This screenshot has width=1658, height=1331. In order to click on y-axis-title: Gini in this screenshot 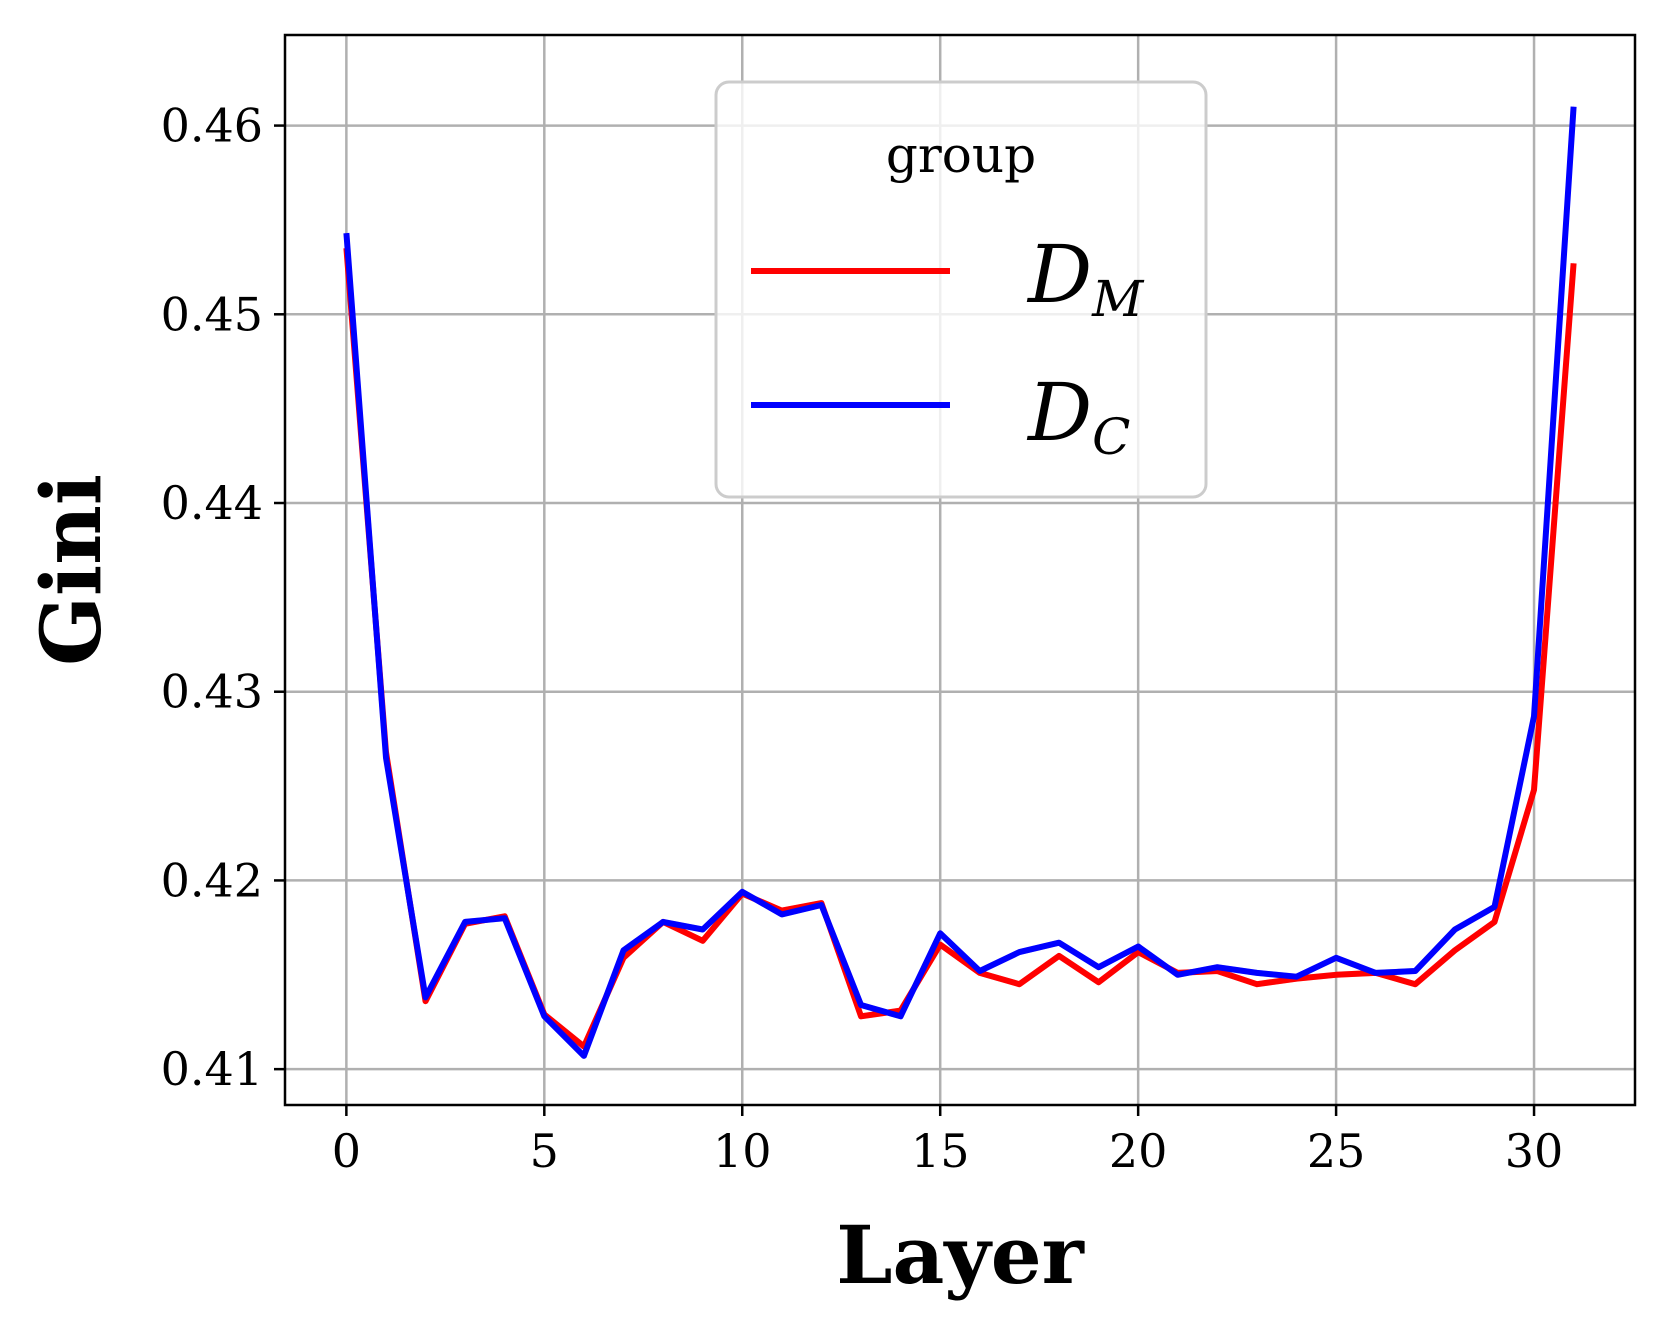, I will do `click(72, 570)`.